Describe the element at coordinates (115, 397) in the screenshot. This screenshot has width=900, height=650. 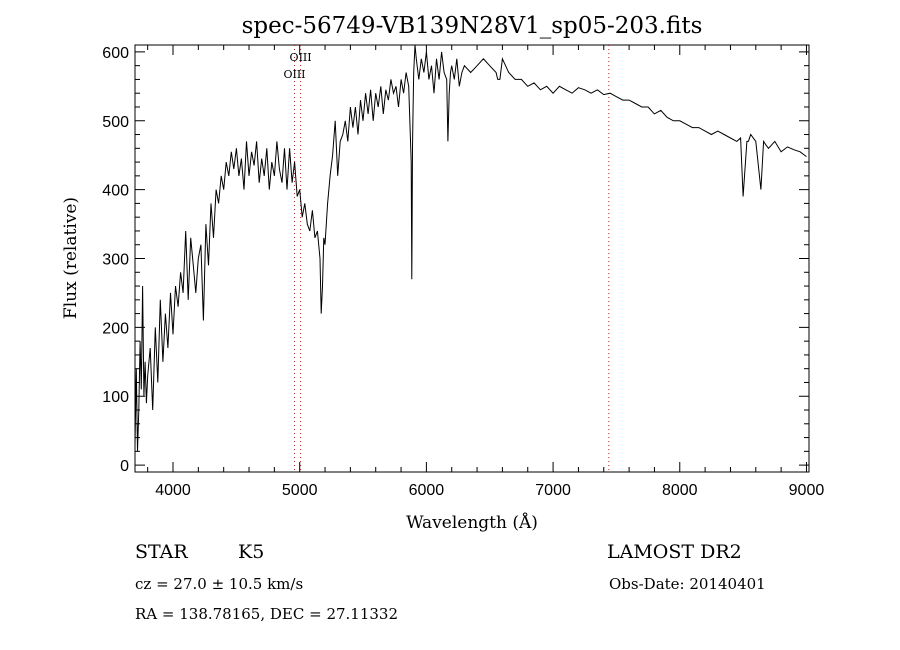
I see `y-tick-label: 100` at that location.